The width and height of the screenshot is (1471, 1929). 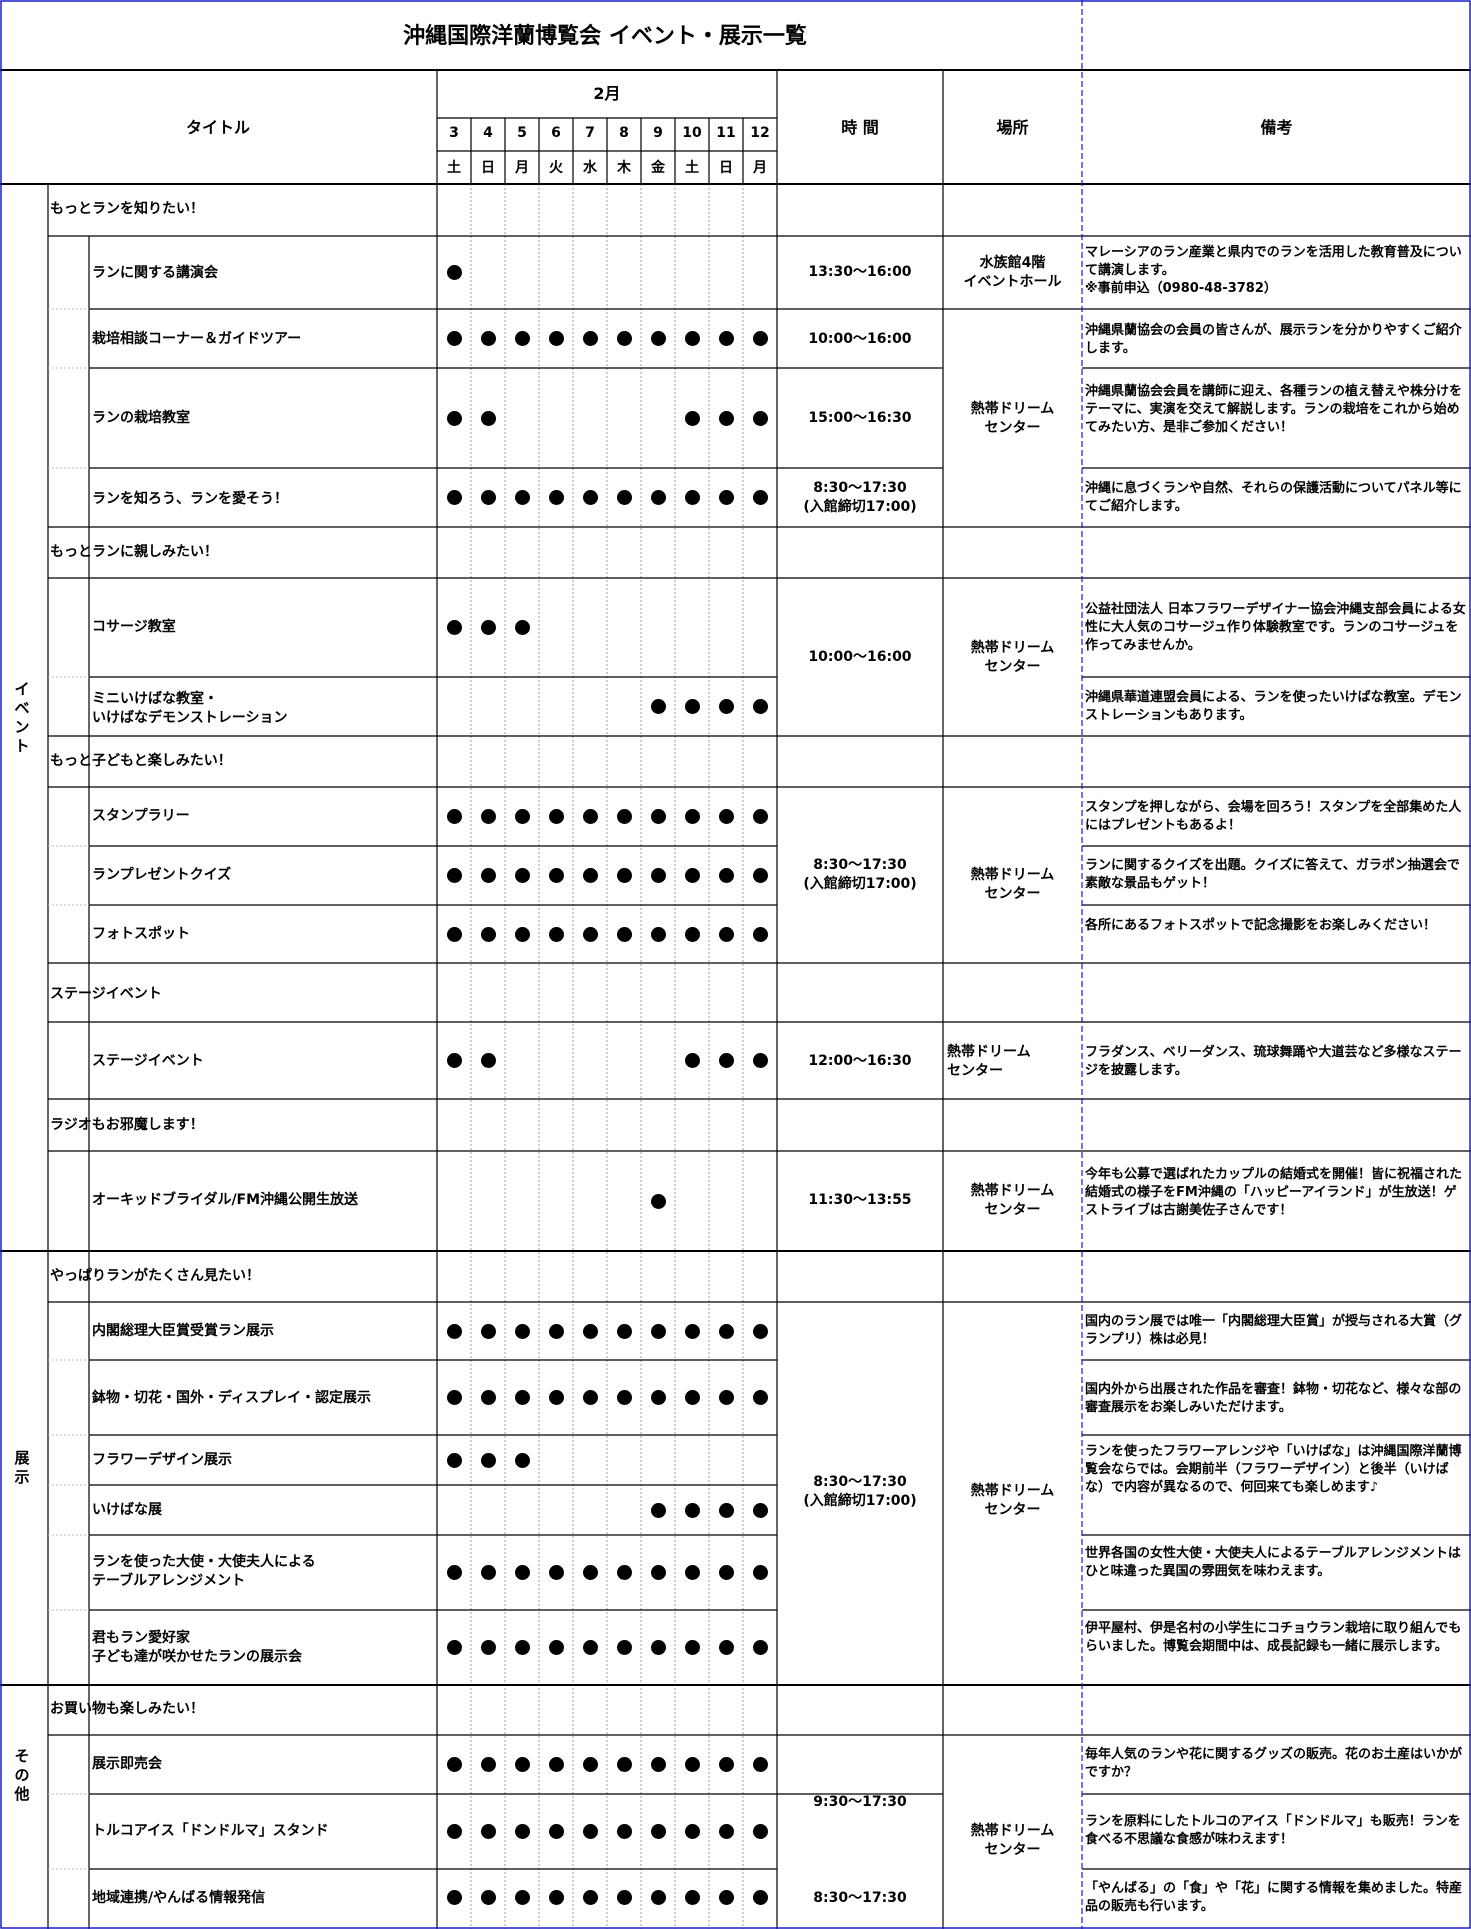 What do you see at coordinates (141, 816) in the screenshot?
I see `event-title: スタンプラリー` at bounding box center [141, 816].